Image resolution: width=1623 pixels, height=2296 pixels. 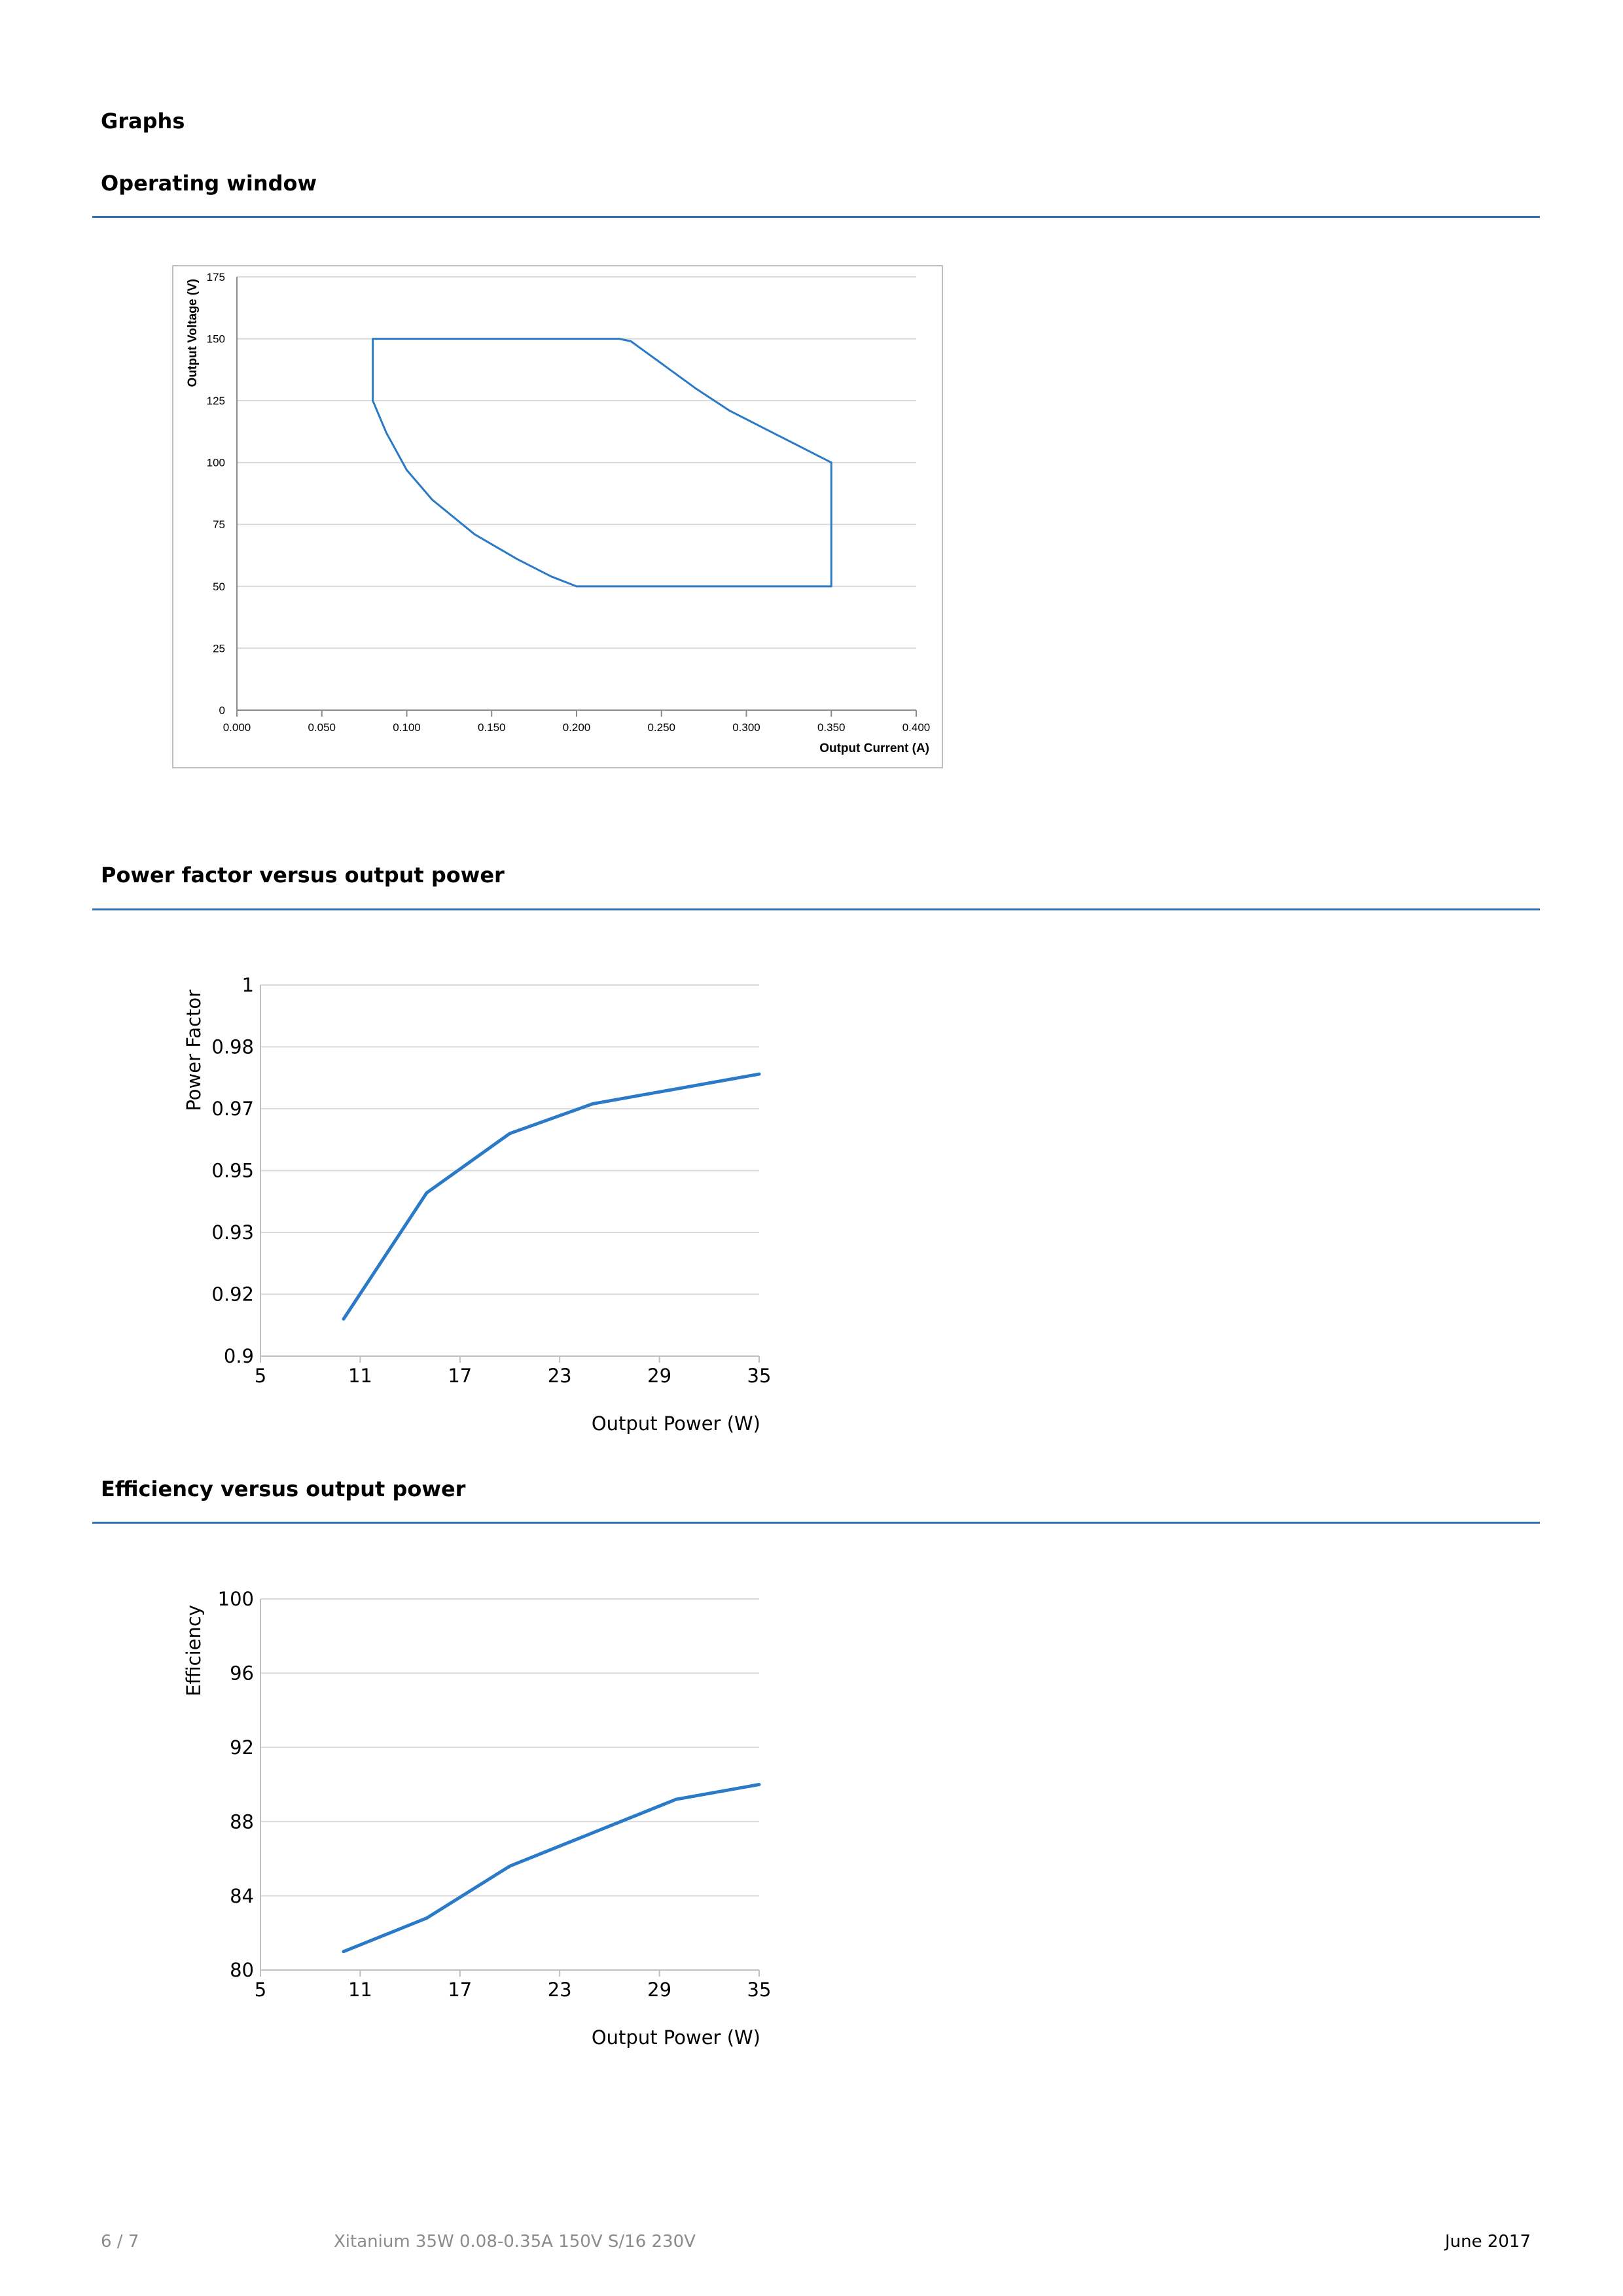 What do you see at coordinates (232, 1109) in the screenshot?
I see `y-tick-label: 0.97` at bounding box center [232, 1109].